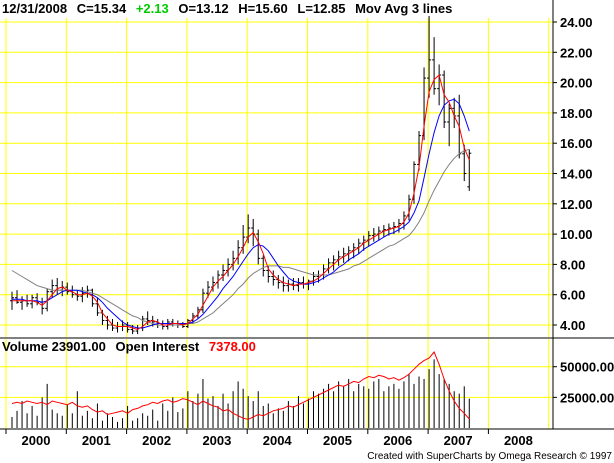  I want to click on price-tick-label: 4.00, so click(572, 325).